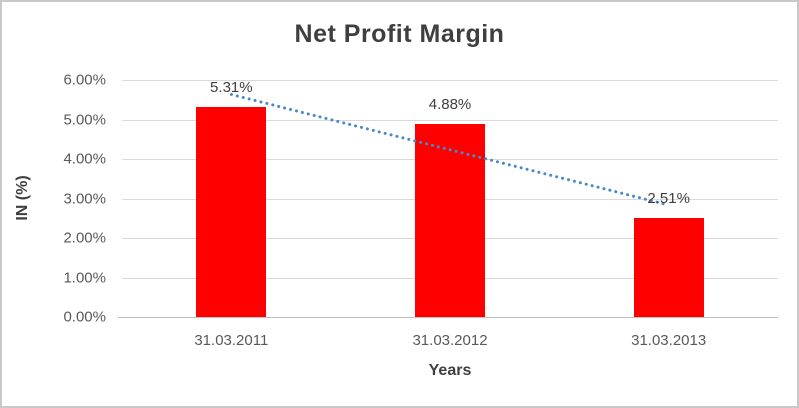 The height and width of the screenshot is (408, 799). I want to click on y-axis-title-text: IN (%), so click(22, 198).